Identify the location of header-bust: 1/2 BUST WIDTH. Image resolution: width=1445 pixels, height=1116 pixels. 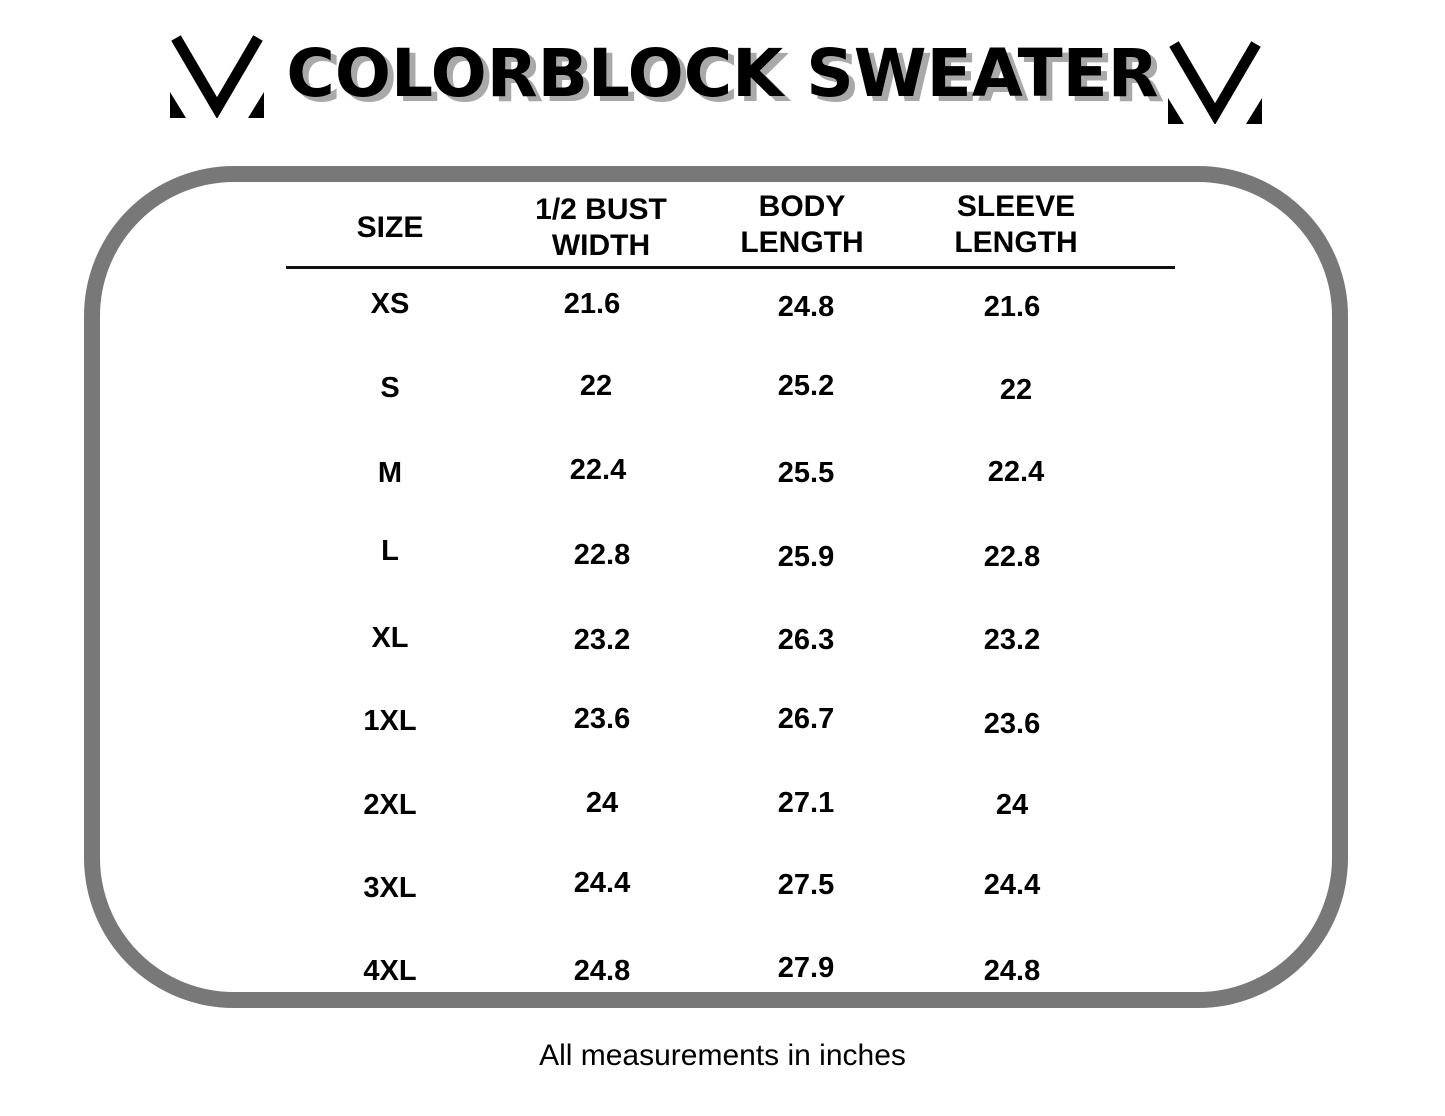
(601, 228).